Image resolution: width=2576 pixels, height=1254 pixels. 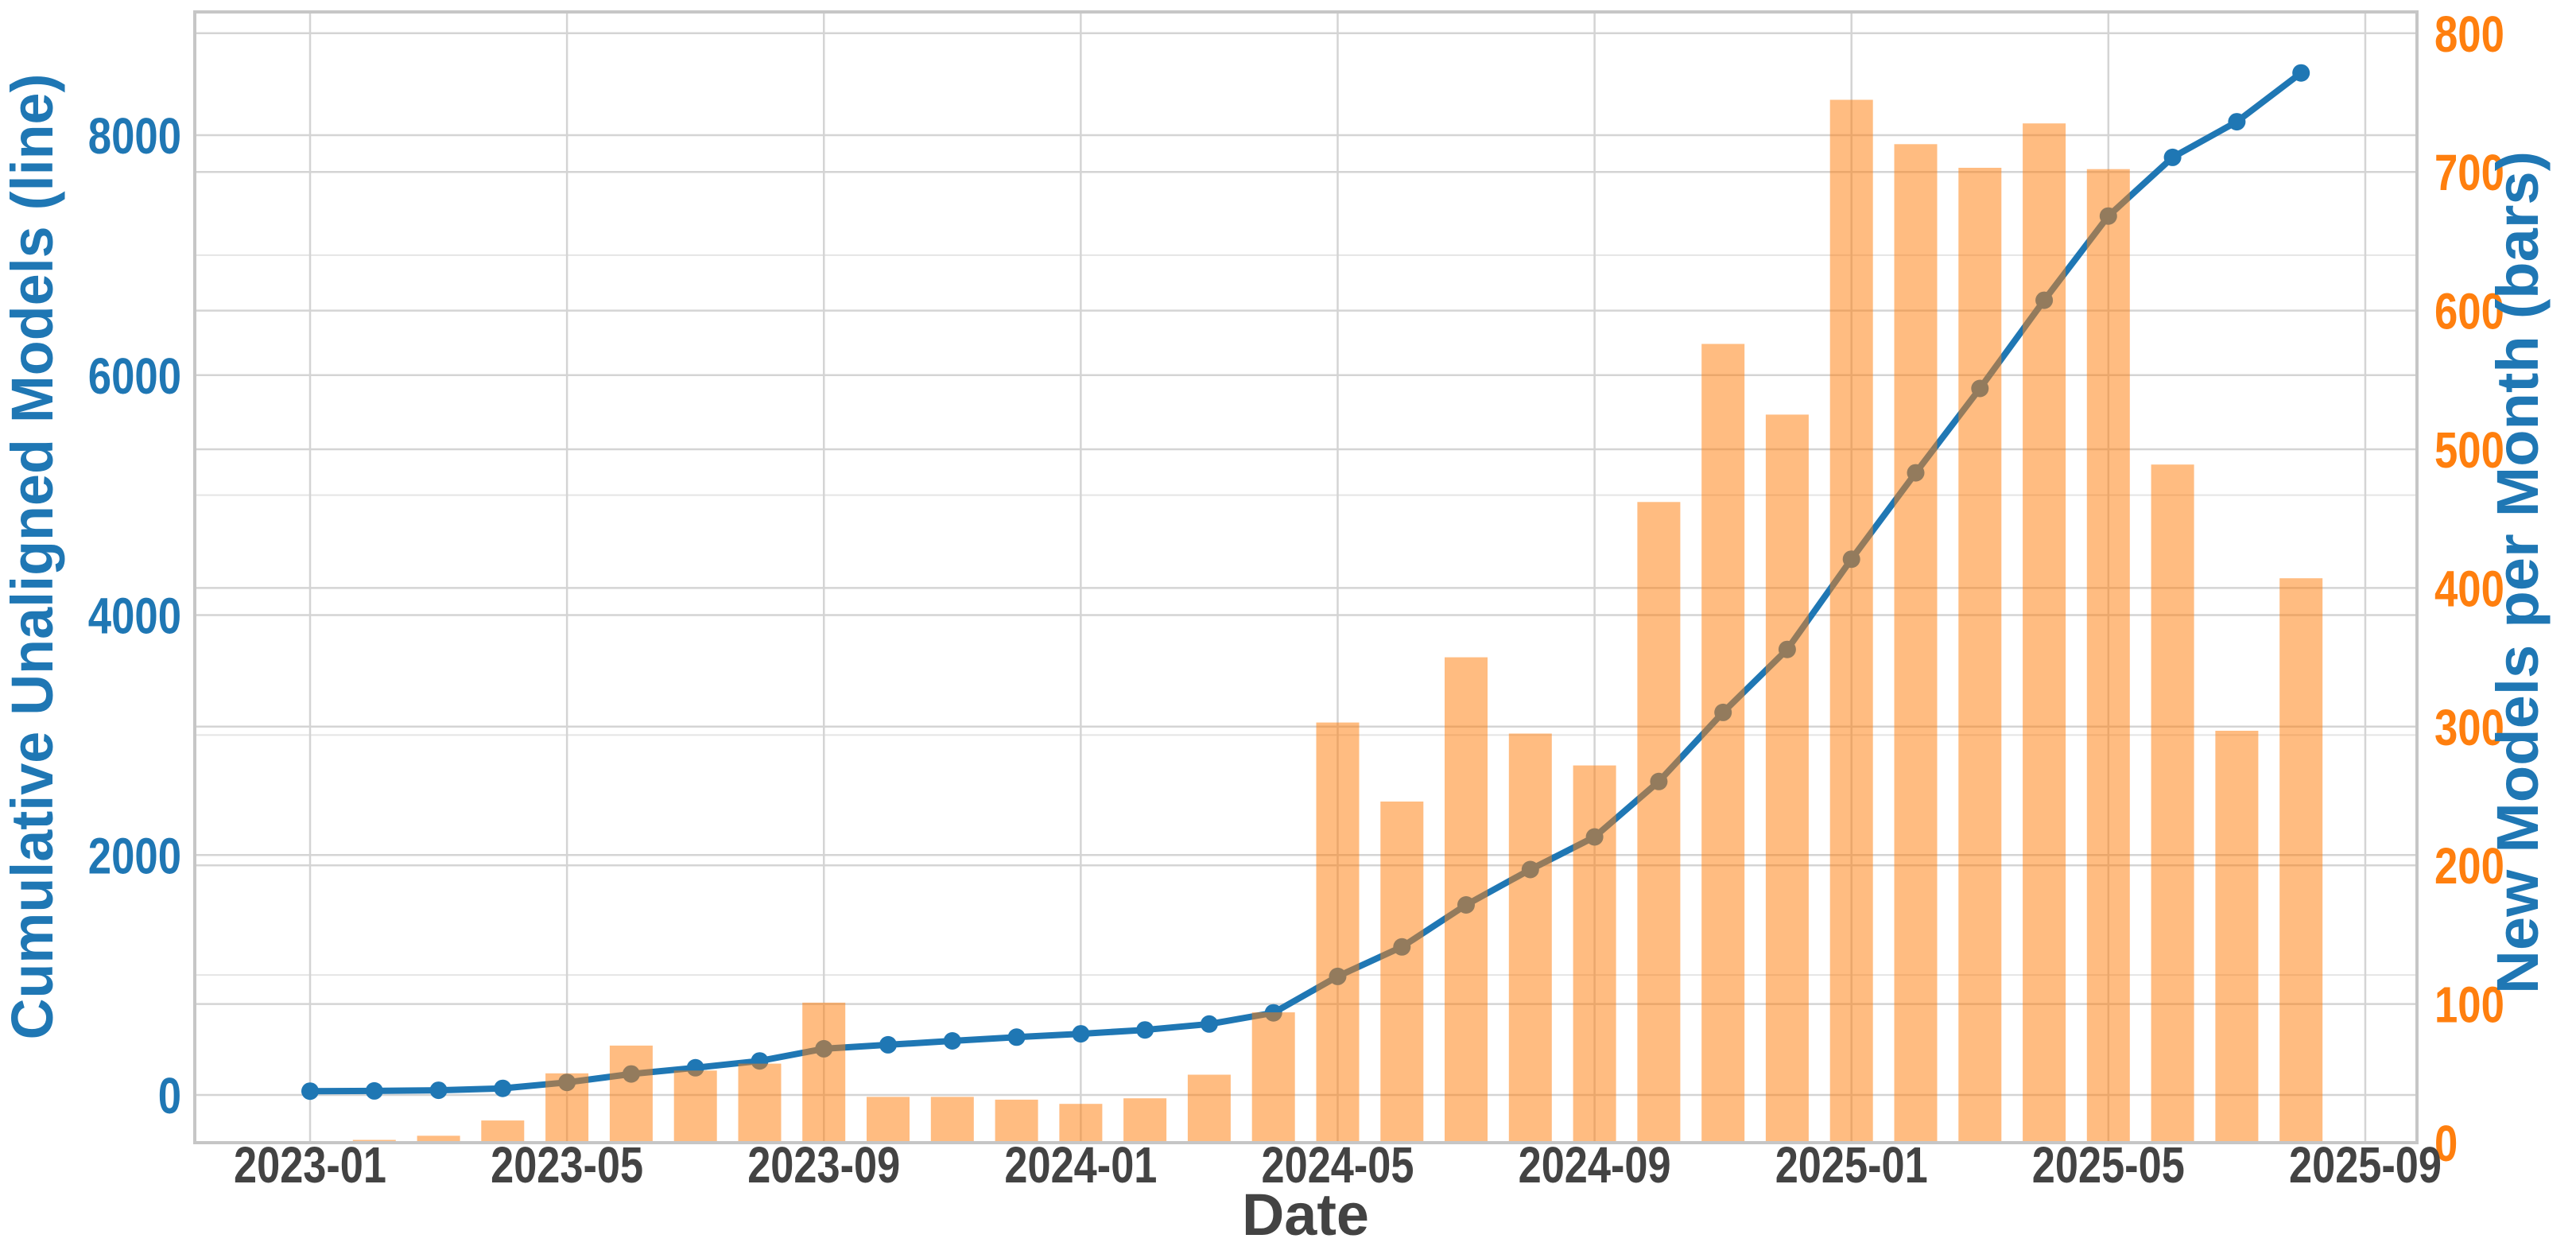 I want to click on x-tick-label: 2025-09, so click(x=2365, y=1165).